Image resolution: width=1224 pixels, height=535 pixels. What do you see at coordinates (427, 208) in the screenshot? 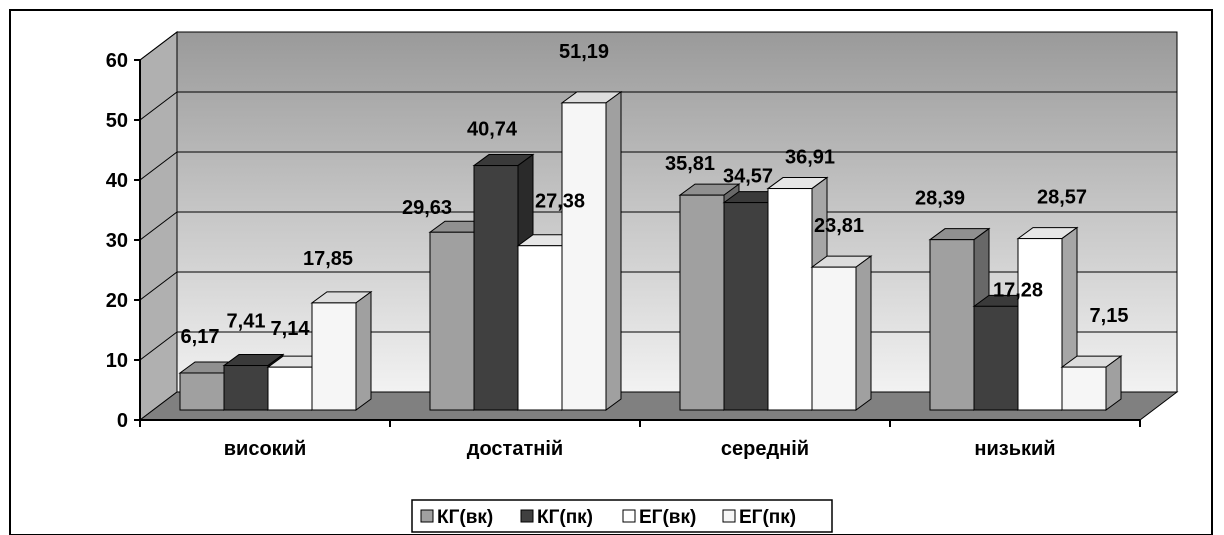
I see `data-label: 29,63` at bounding box center [427, 208].